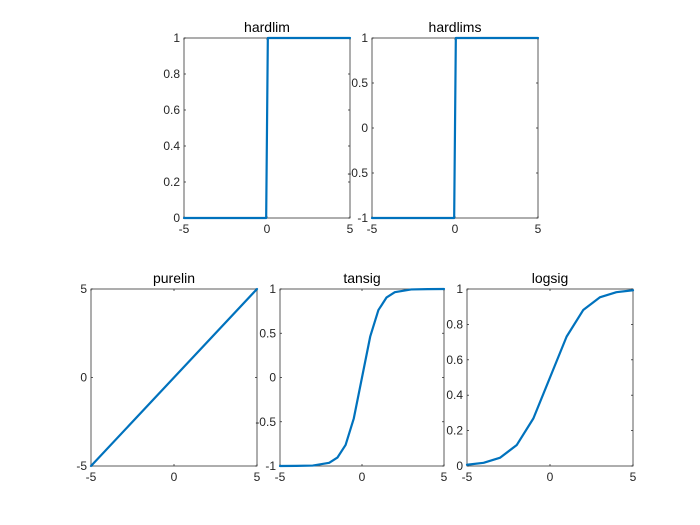  What do you see at coordinates (81, 466) in the screenshot?
I see `y-tick-label: -5` at bounding box center [81, 466].